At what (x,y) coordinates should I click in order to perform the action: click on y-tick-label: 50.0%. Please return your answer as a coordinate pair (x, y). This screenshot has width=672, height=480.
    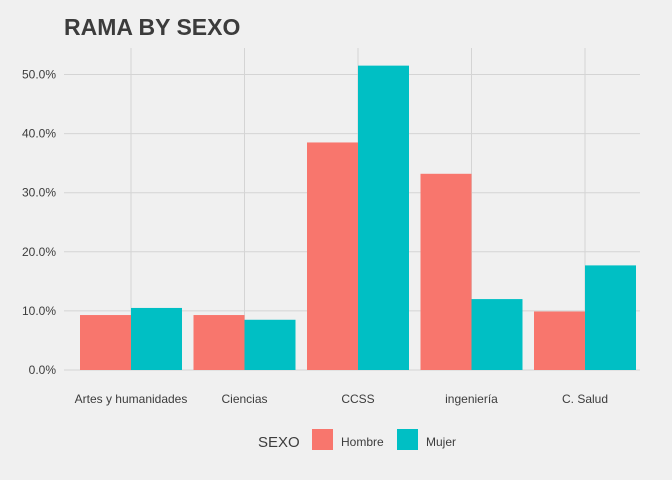
    Looking at the image, I should click on (39, 75).